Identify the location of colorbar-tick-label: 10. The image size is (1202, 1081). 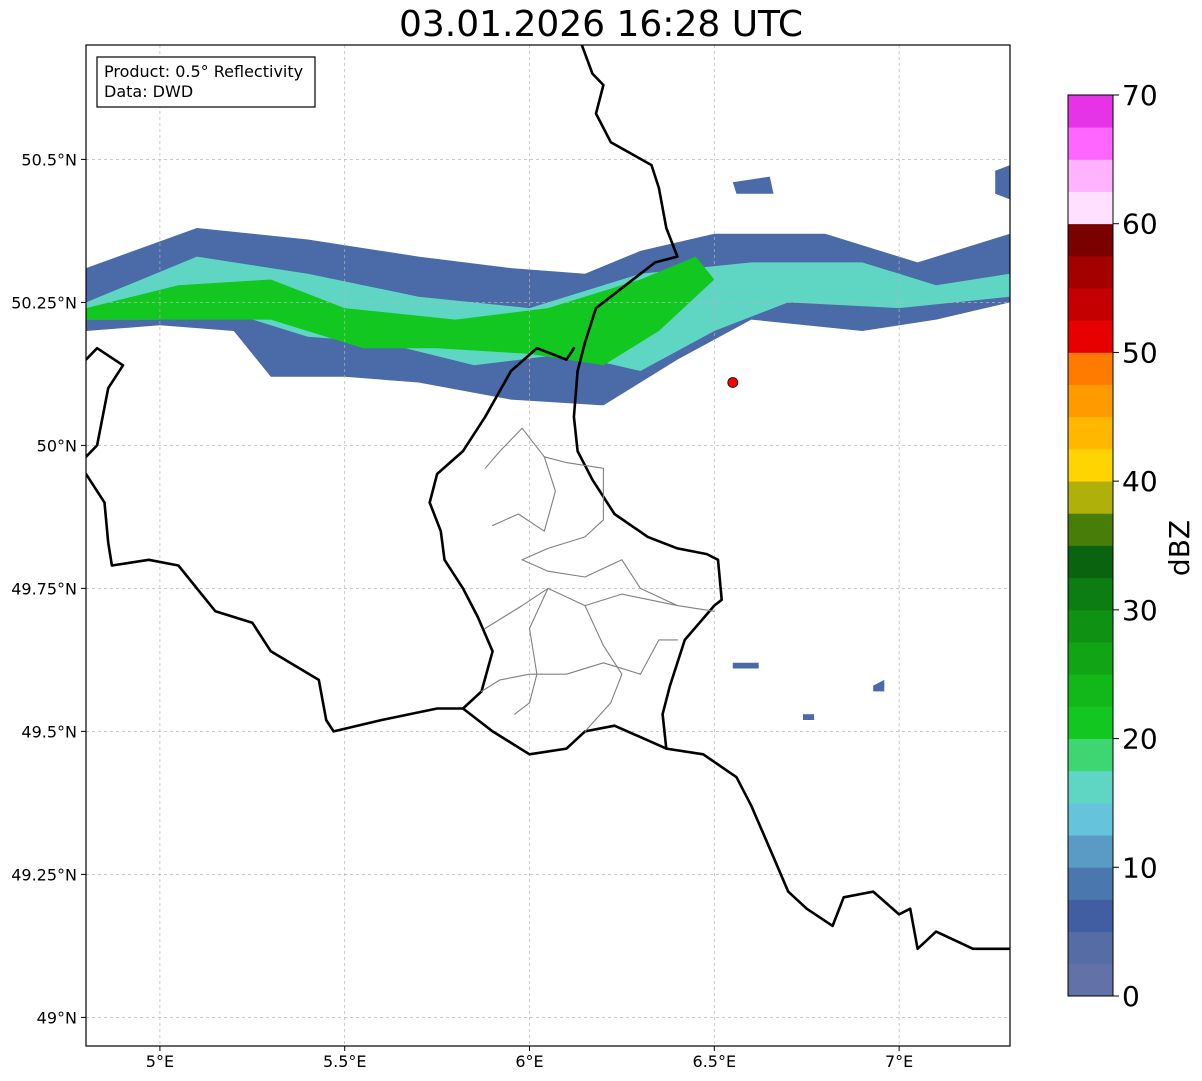
(1140, 867).